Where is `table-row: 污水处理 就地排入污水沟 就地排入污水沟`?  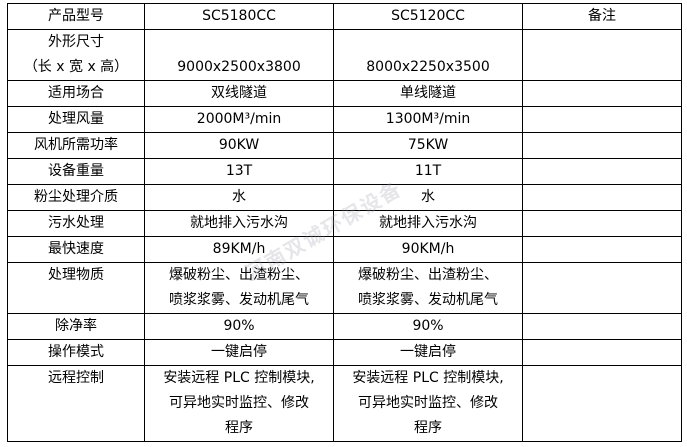 table-row: 污水处理 就地排入污水沟 就地排入污水沟 is located at coordinates (344, 223).